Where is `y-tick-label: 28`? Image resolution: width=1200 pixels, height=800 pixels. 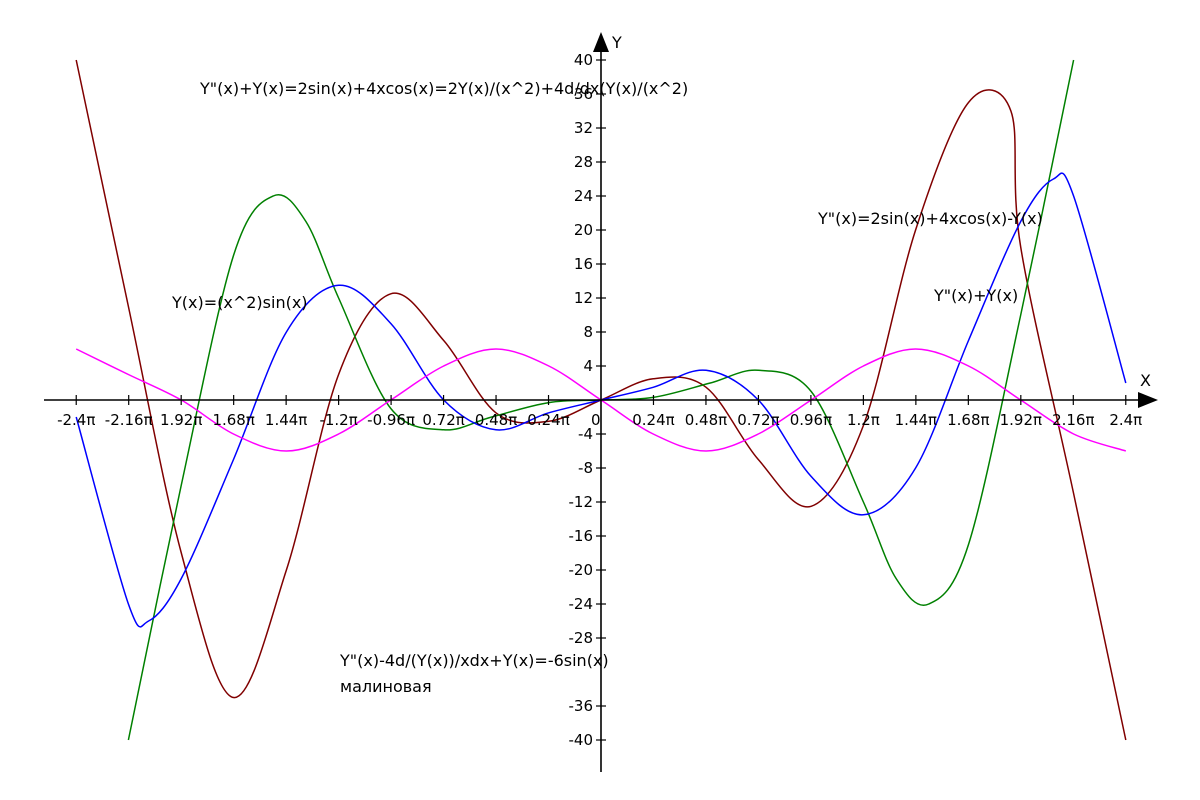 y-tick-label: 28 is located at coordinates (583, 162).